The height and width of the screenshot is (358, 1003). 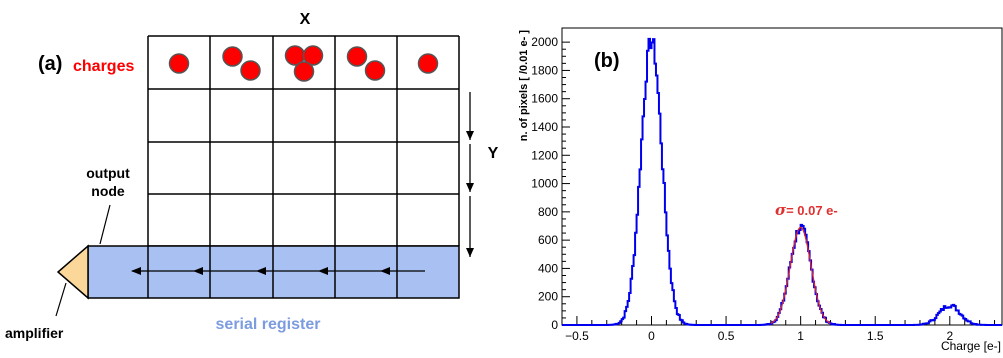 I want to click on x-axis-label: Charge [e-], so click(x=971, y=346).